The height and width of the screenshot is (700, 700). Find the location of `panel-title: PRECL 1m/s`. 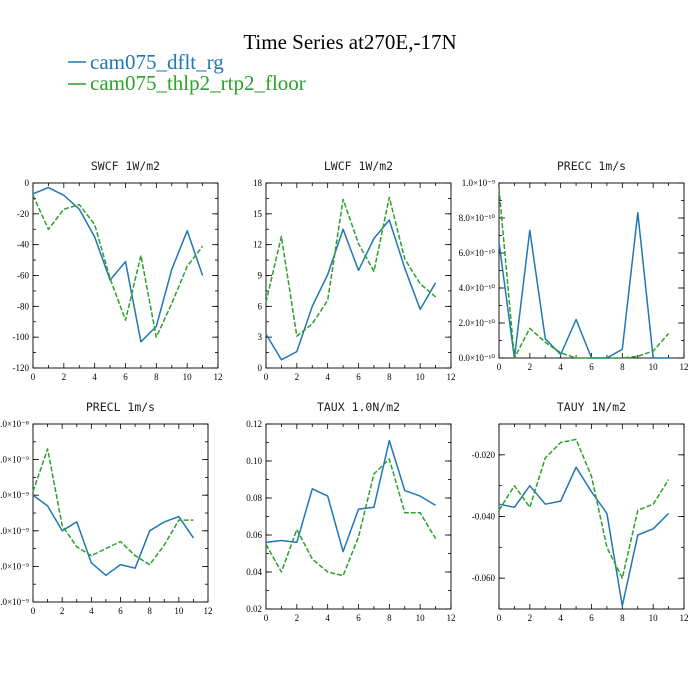

panel-title: PRECL 1m/s is located at coordinates (120, 407).